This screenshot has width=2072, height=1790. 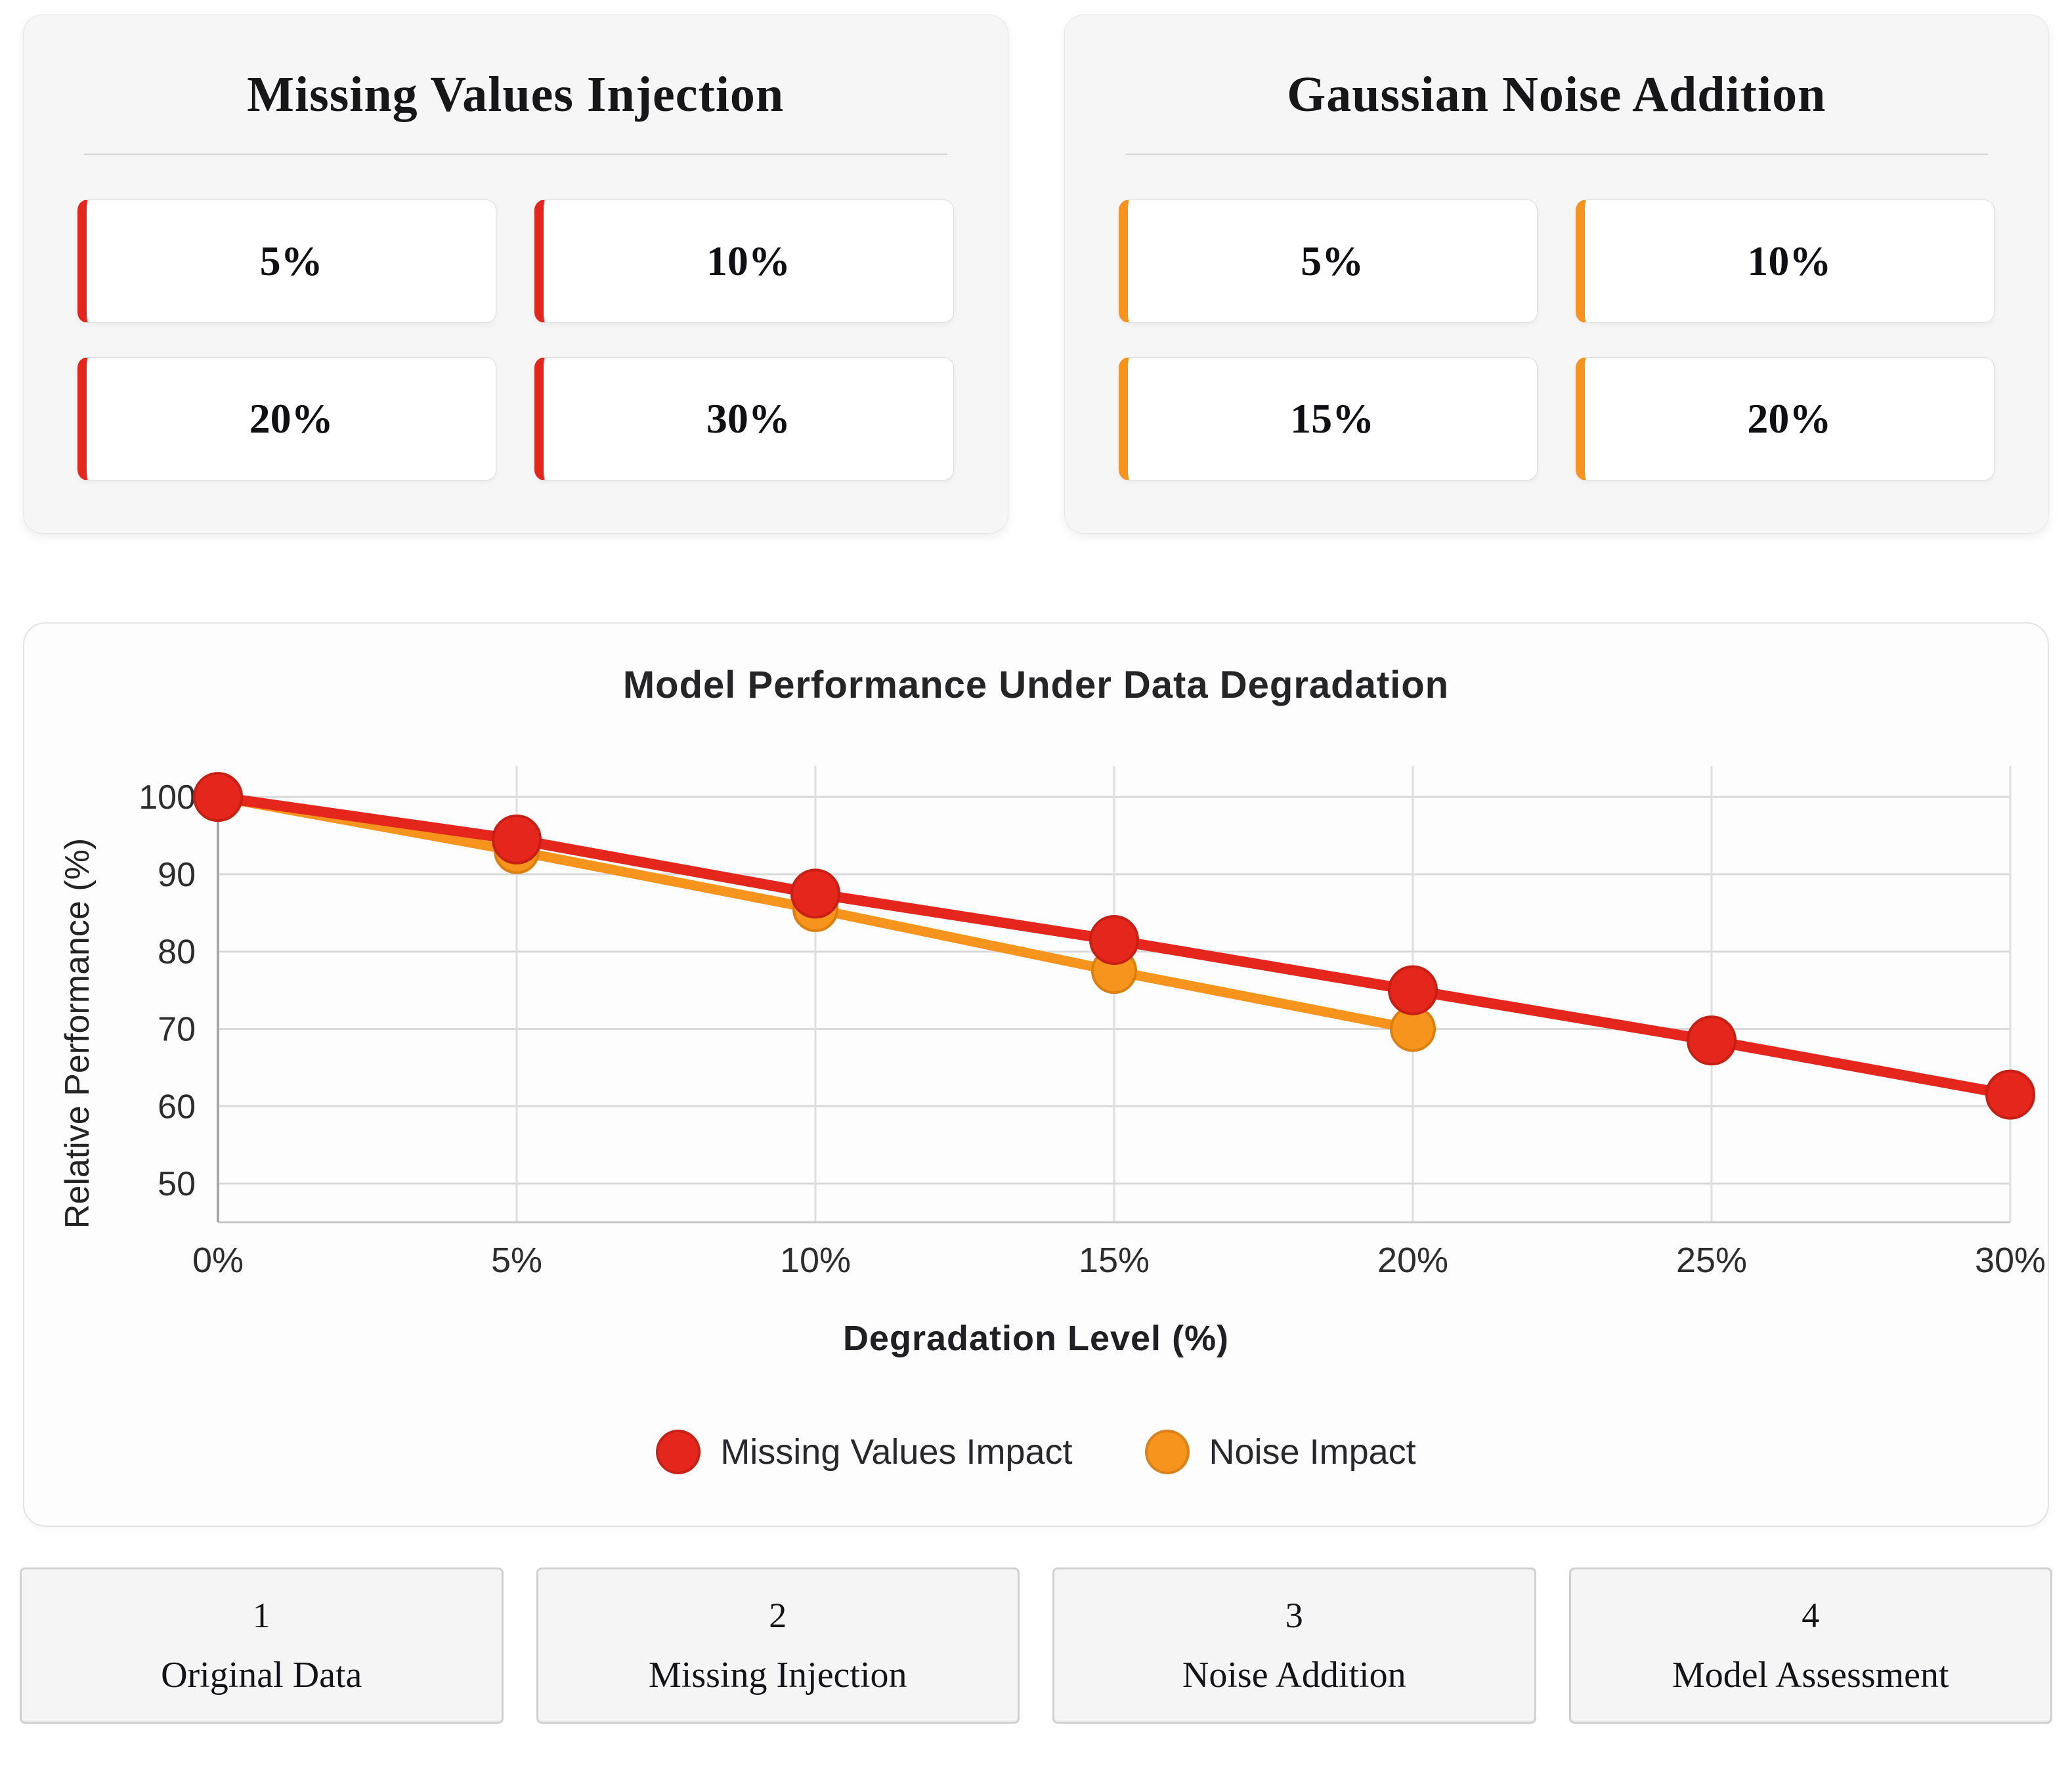 What do you see at coordinates (1036, 1339) in the screenshot?
I see `x-axis-label: Degradation Level (%)` at bounding box center [1036, 1339].